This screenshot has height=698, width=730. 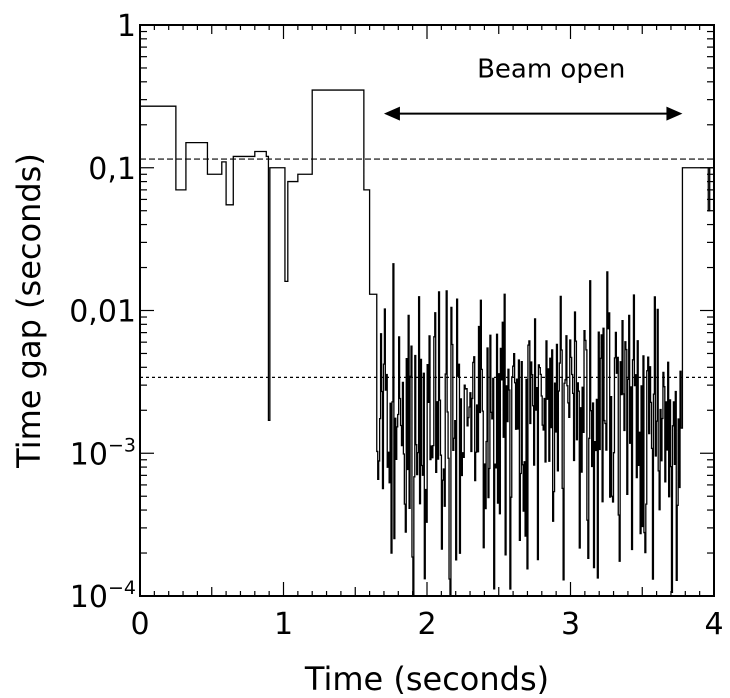 I want to click on y-tick-label: 0,01, so click(x=102, y=312).